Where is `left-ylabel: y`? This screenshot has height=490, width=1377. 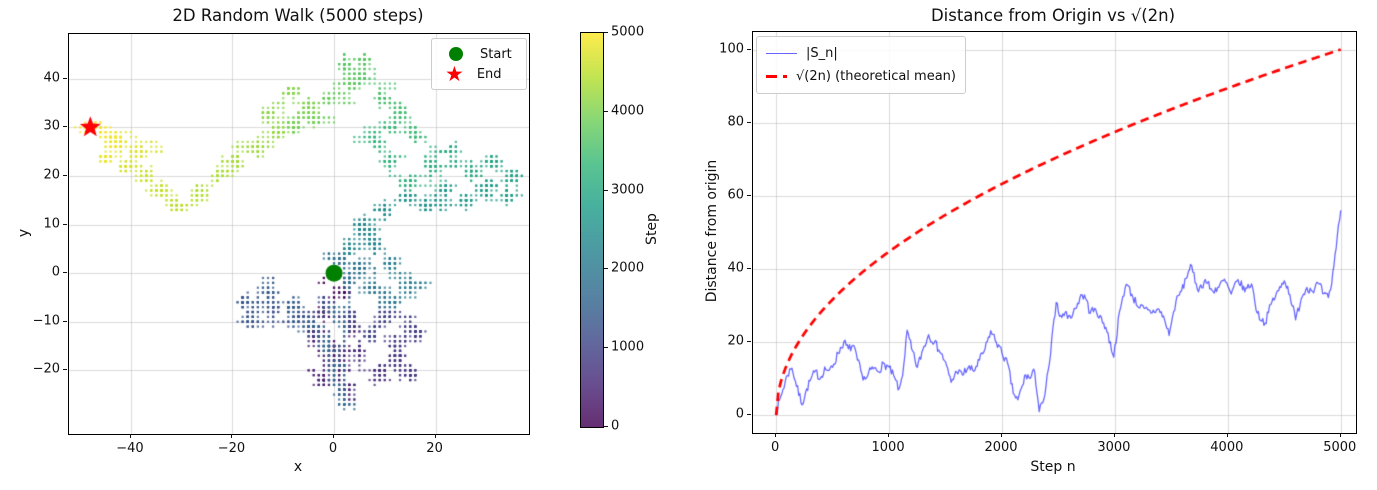 left-ylabel: y is located at coordinates (24, 233).